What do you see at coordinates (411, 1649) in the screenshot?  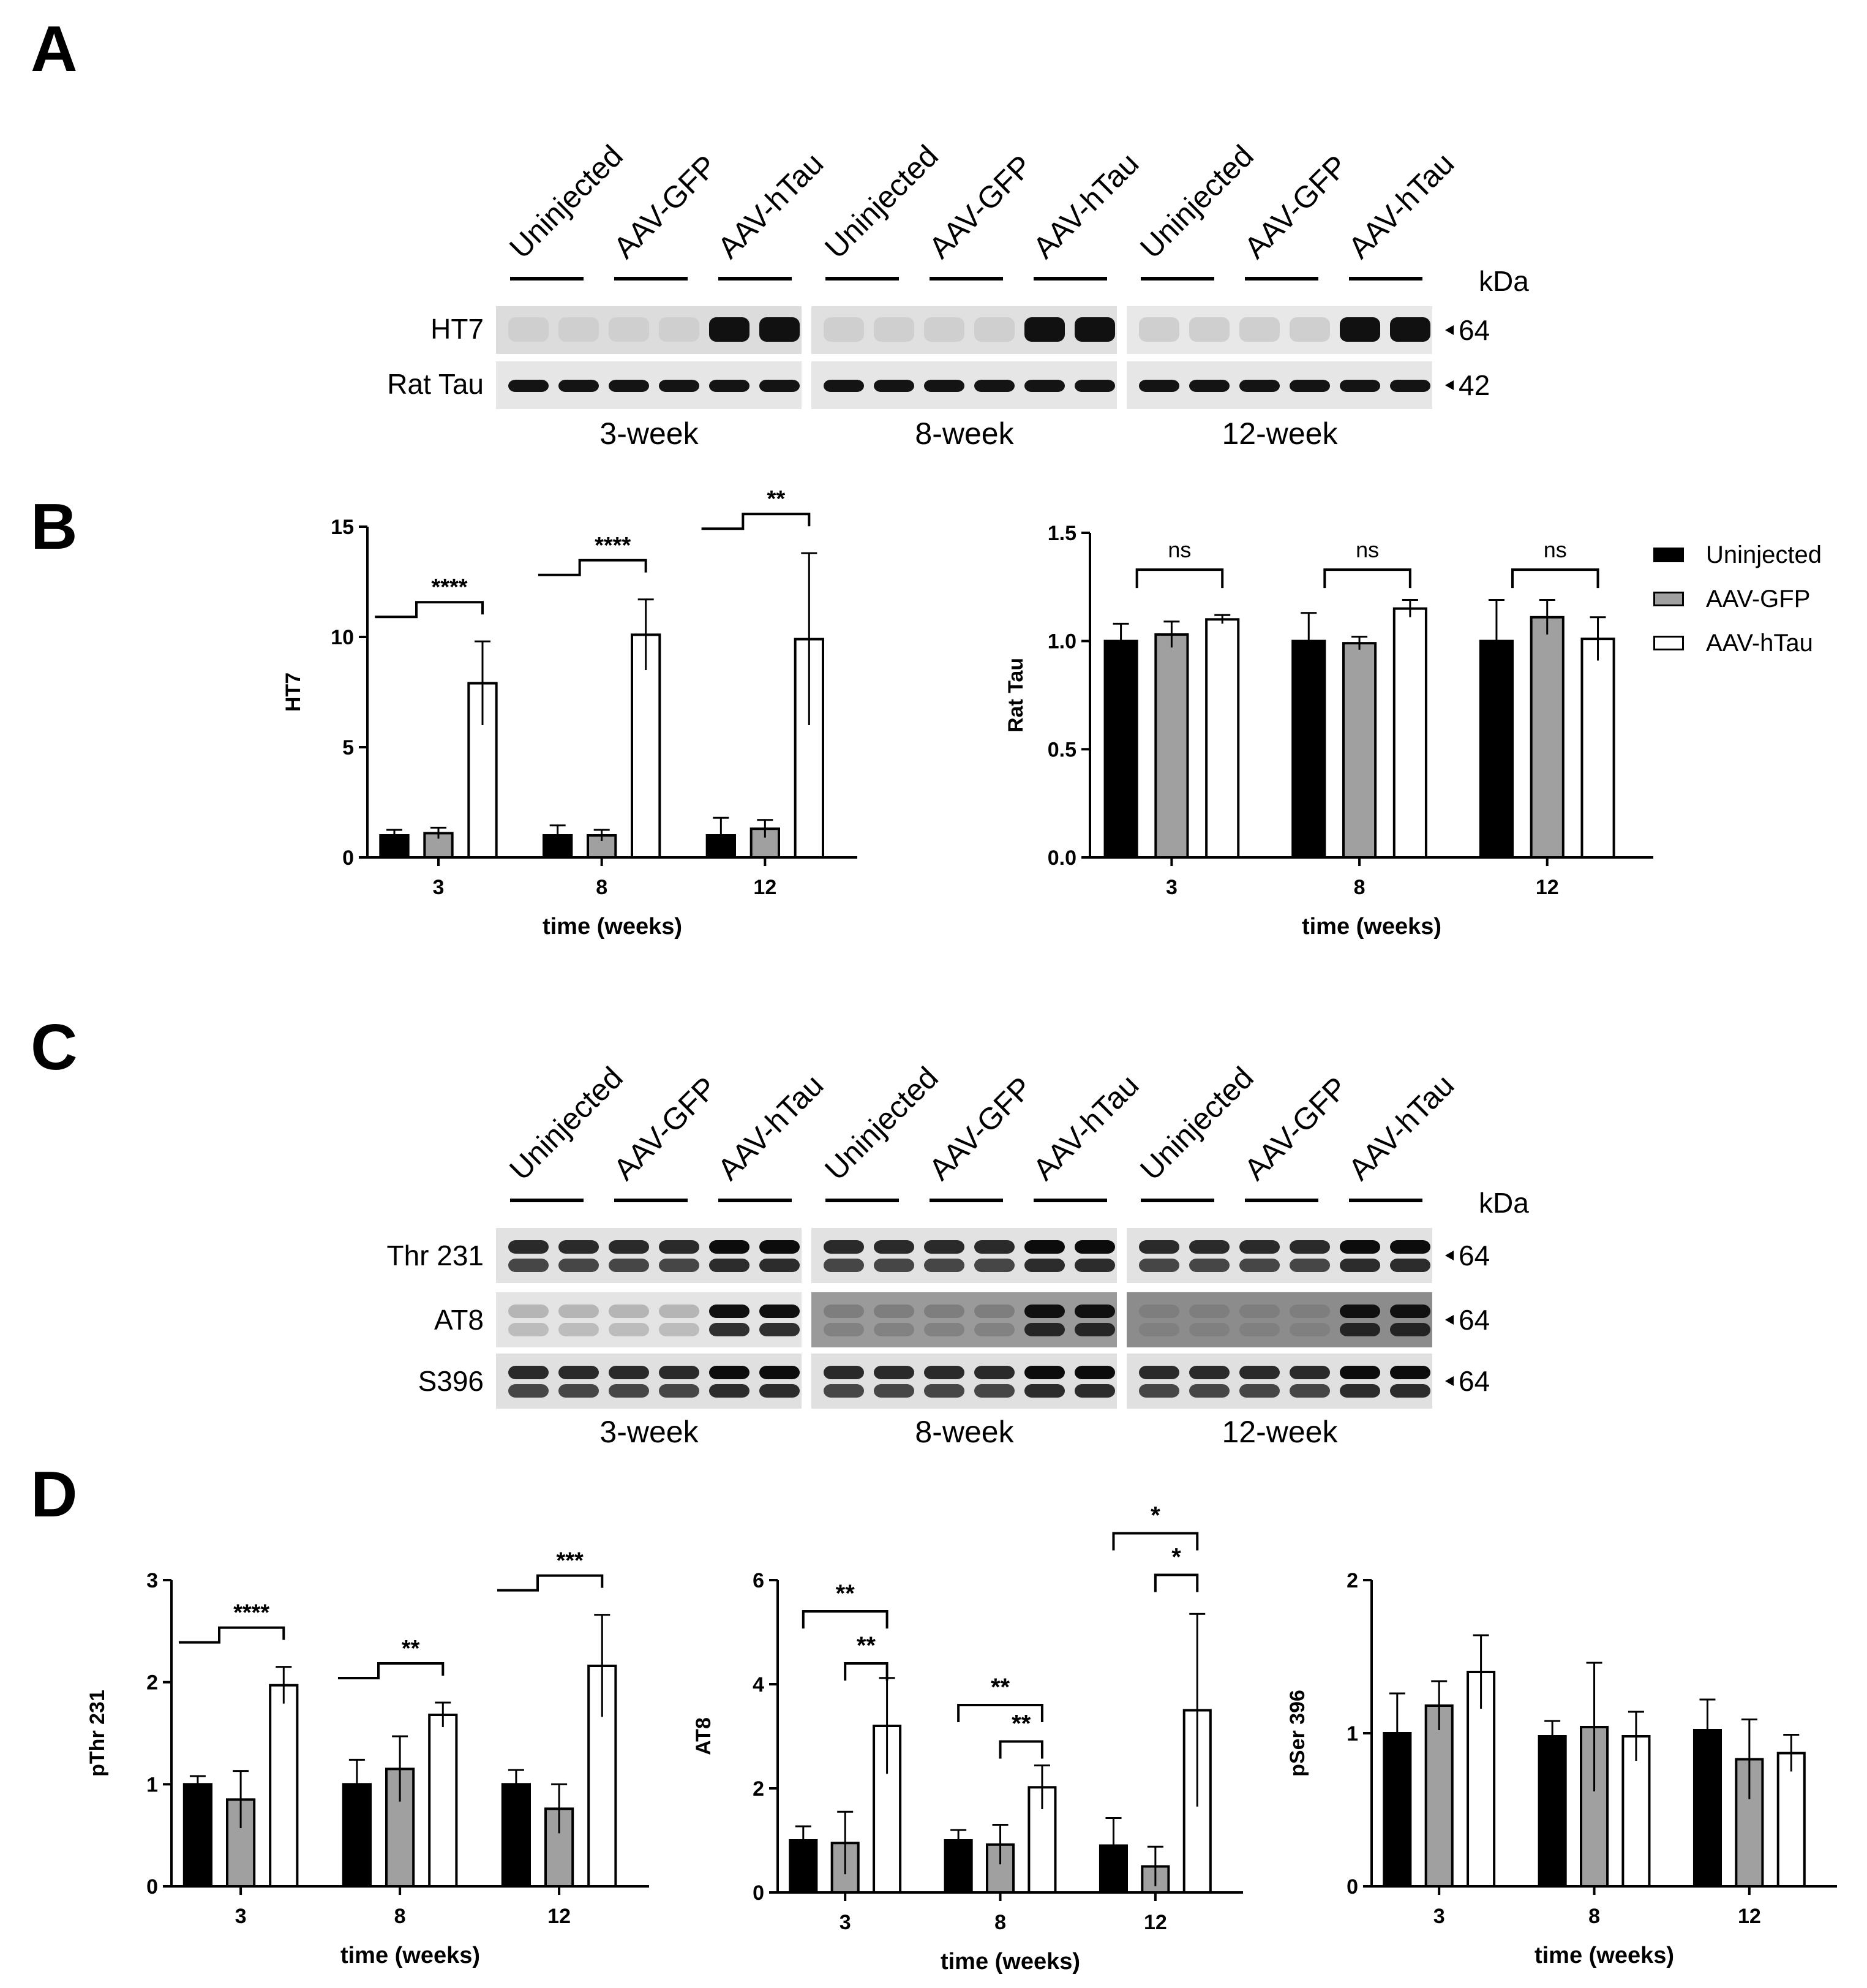 I see `significance-label: **` at bounding box center [411, 1649].